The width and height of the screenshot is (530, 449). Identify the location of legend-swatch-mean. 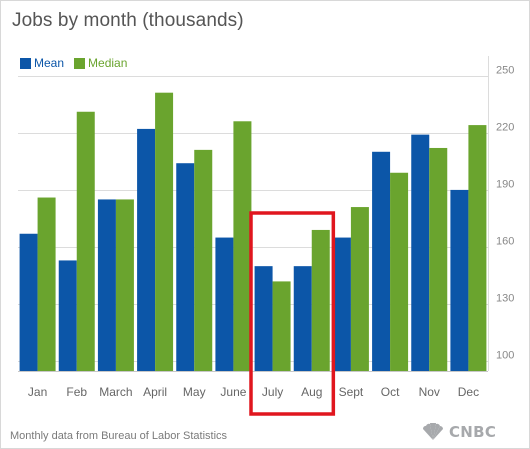
(25, 63).